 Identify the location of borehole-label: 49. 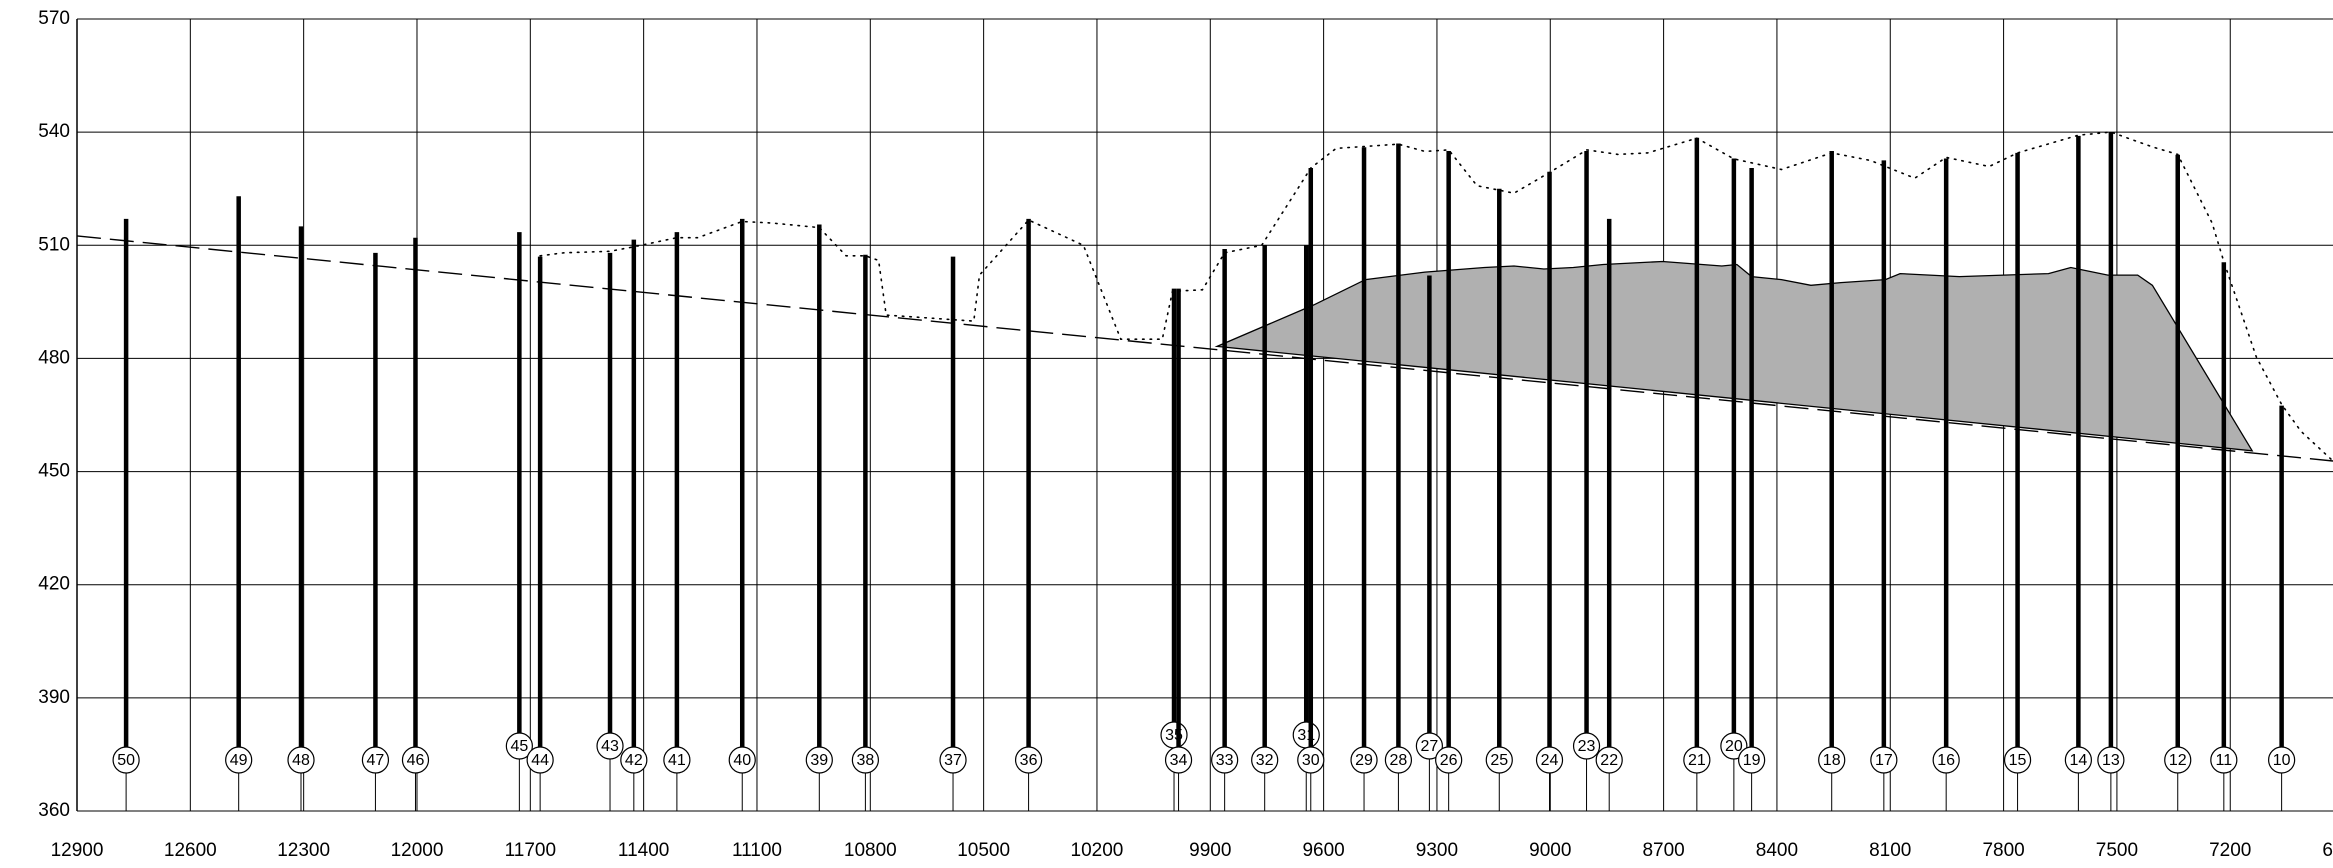
(239, 760).